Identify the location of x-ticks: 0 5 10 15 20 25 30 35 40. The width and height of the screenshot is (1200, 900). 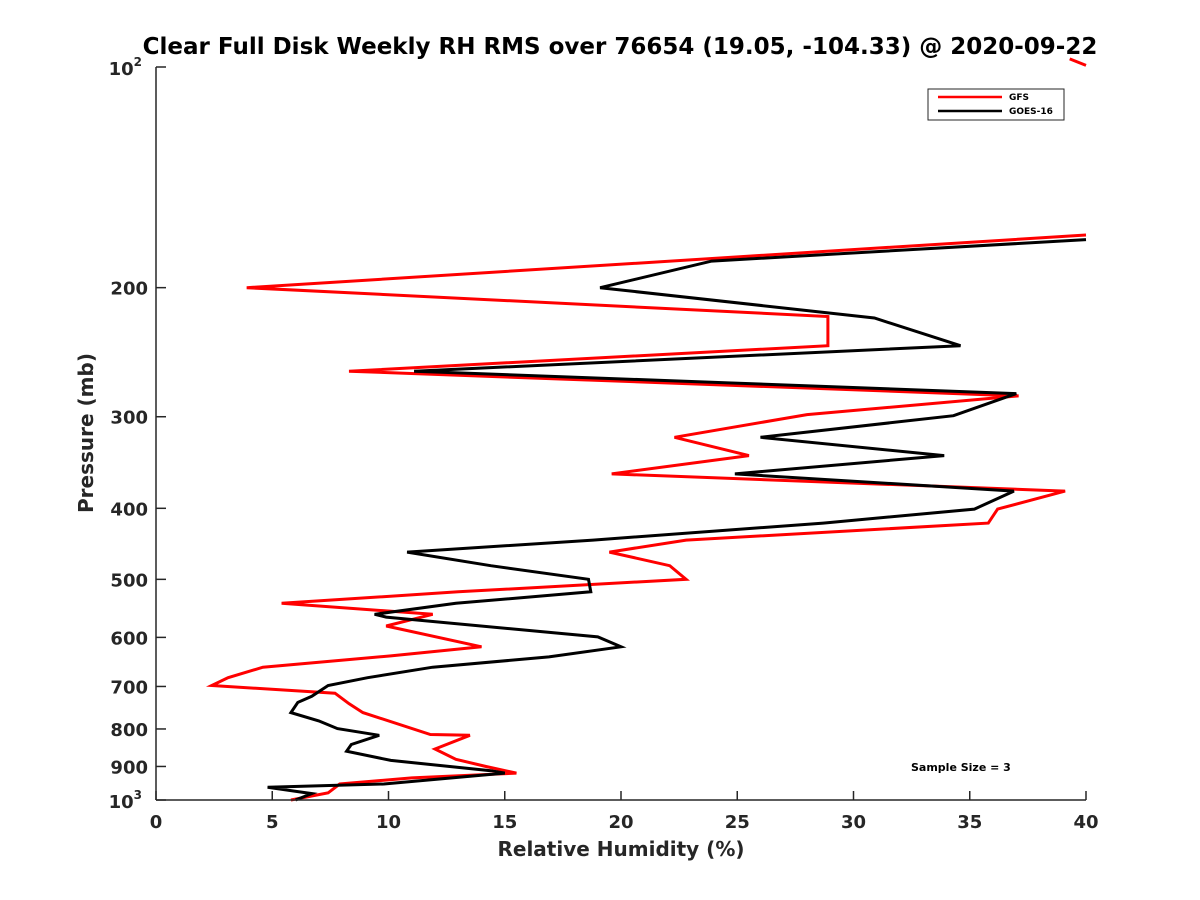
(624, 812).